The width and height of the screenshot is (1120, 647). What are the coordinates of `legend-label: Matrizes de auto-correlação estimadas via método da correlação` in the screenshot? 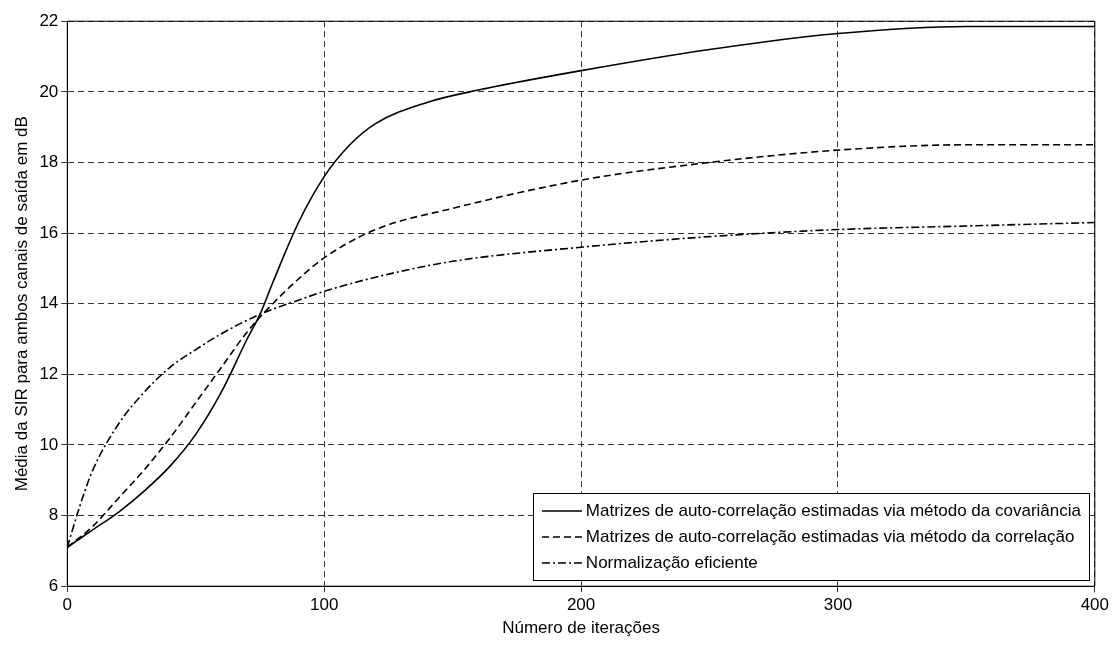 It's located at (830, 537).